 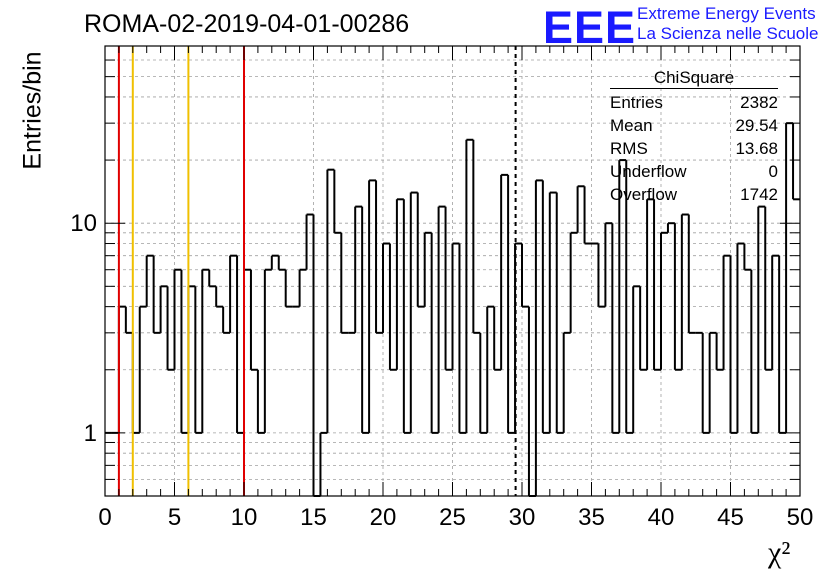 What do you see at coordinates (759, 102) in the screenshot?
I see `stats-value: 2382` at bounding box center [759, 102].